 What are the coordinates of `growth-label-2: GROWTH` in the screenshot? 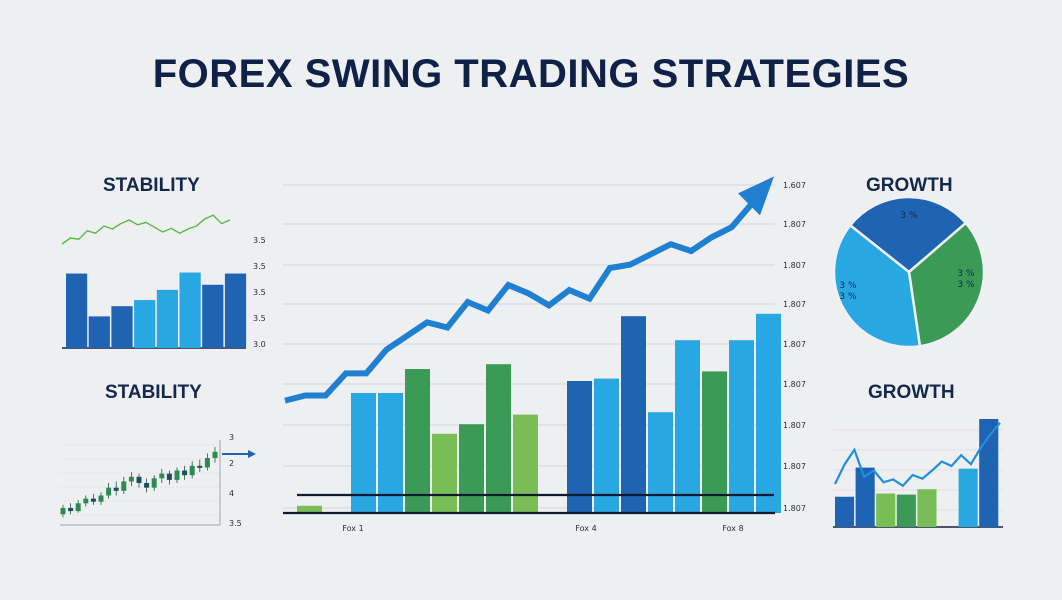 It's located at (911, 392).